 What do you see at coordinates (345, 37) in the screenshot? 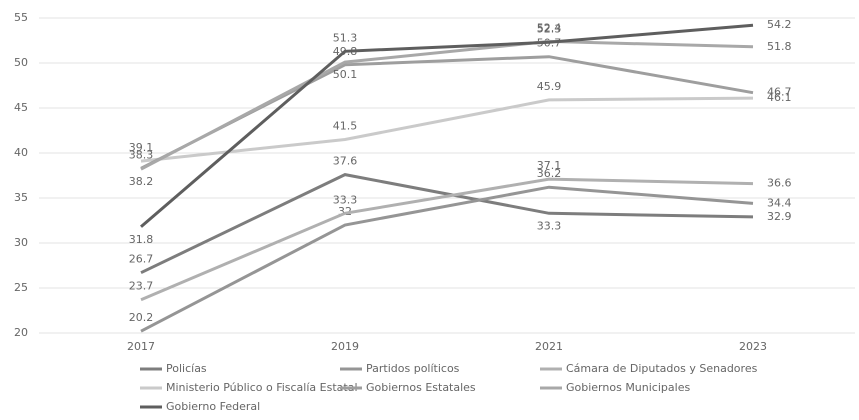
I see `data-label: 51.3` at bounding box center [345, 37].